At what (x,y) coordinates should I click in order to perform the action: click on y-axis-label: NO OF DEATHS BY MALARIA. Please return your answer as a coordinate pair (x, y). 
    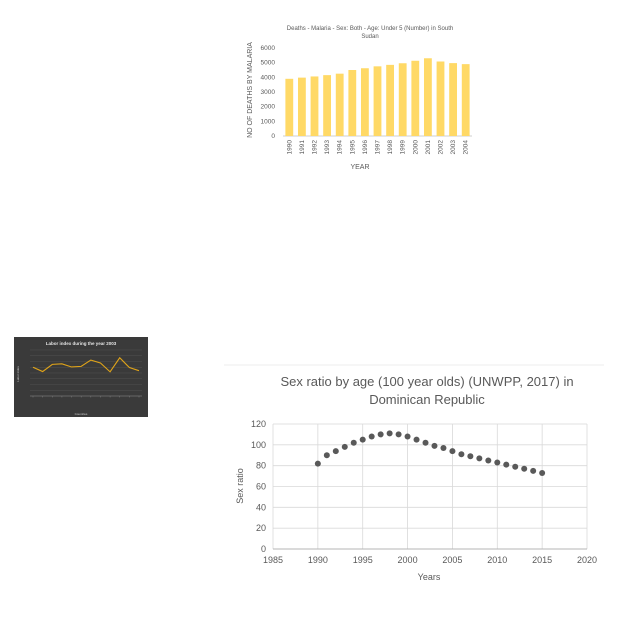
    Looking at the image, I should click on (250, 90).